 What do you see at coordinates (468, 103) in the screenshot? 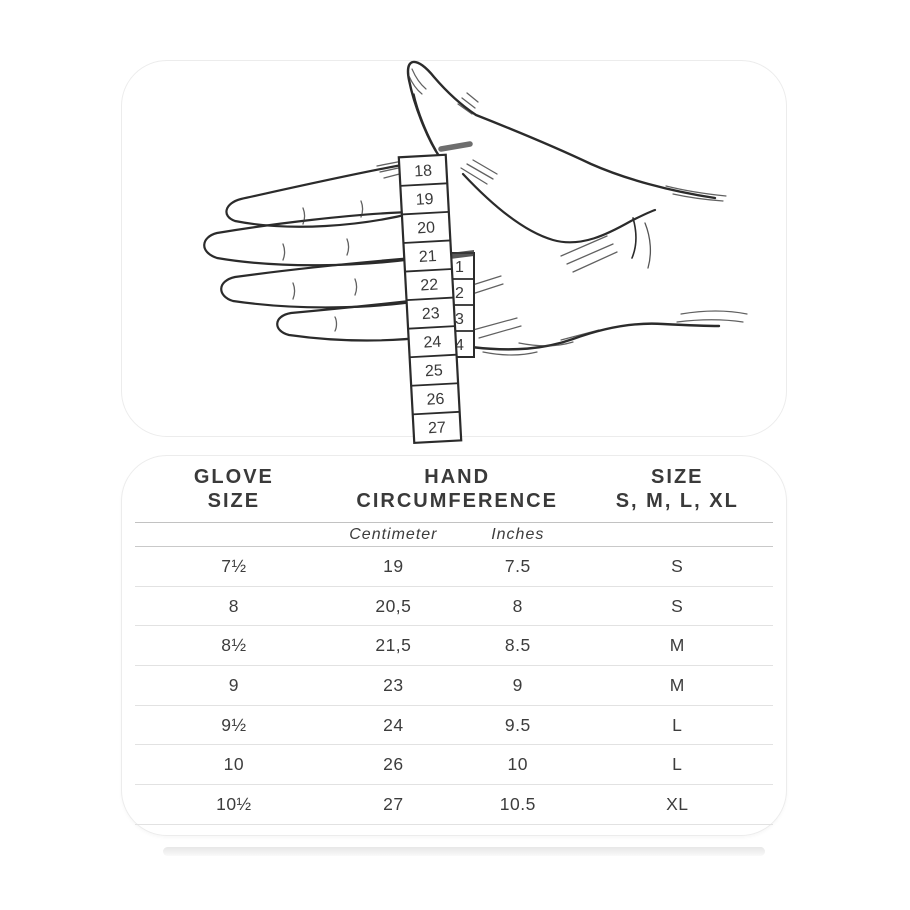
I see `thumb-crease-hatch` at bounding box center [468, 103].